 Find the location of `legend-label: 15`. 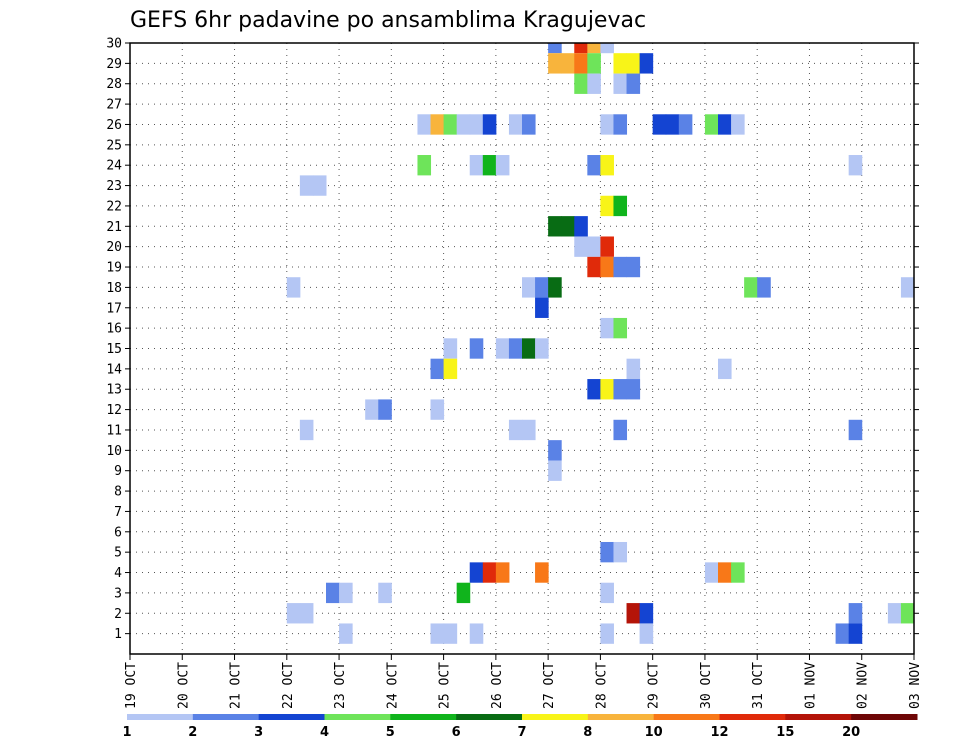

legend-label: 15 is located at coordinates (785, 732).